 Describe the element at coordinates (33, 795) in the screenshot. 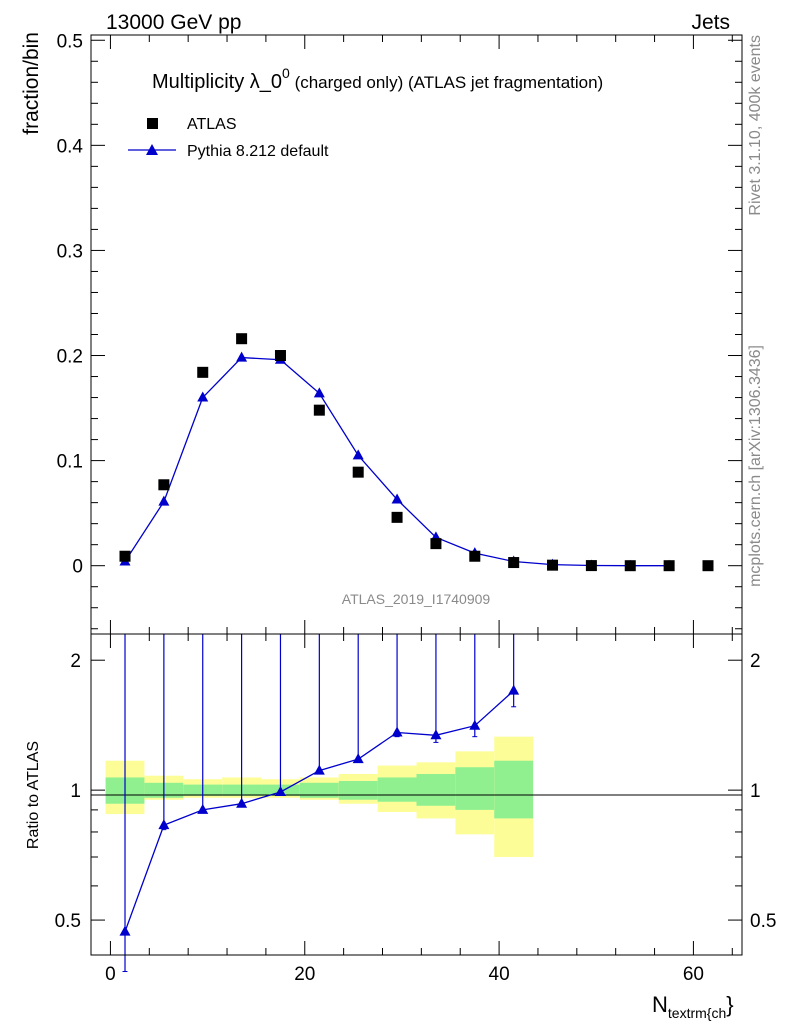

I see `ratio-y-axis-label: Ratio to ATLAS` at that location.